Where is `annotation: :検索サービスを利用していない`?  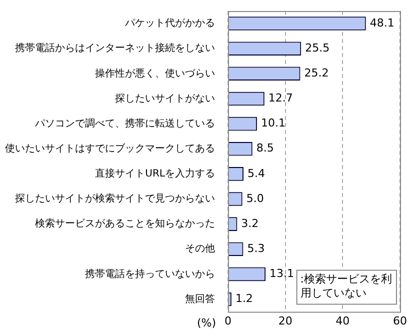
annotation: :検索サービスを利用していない is located at coordinates (346, 286).